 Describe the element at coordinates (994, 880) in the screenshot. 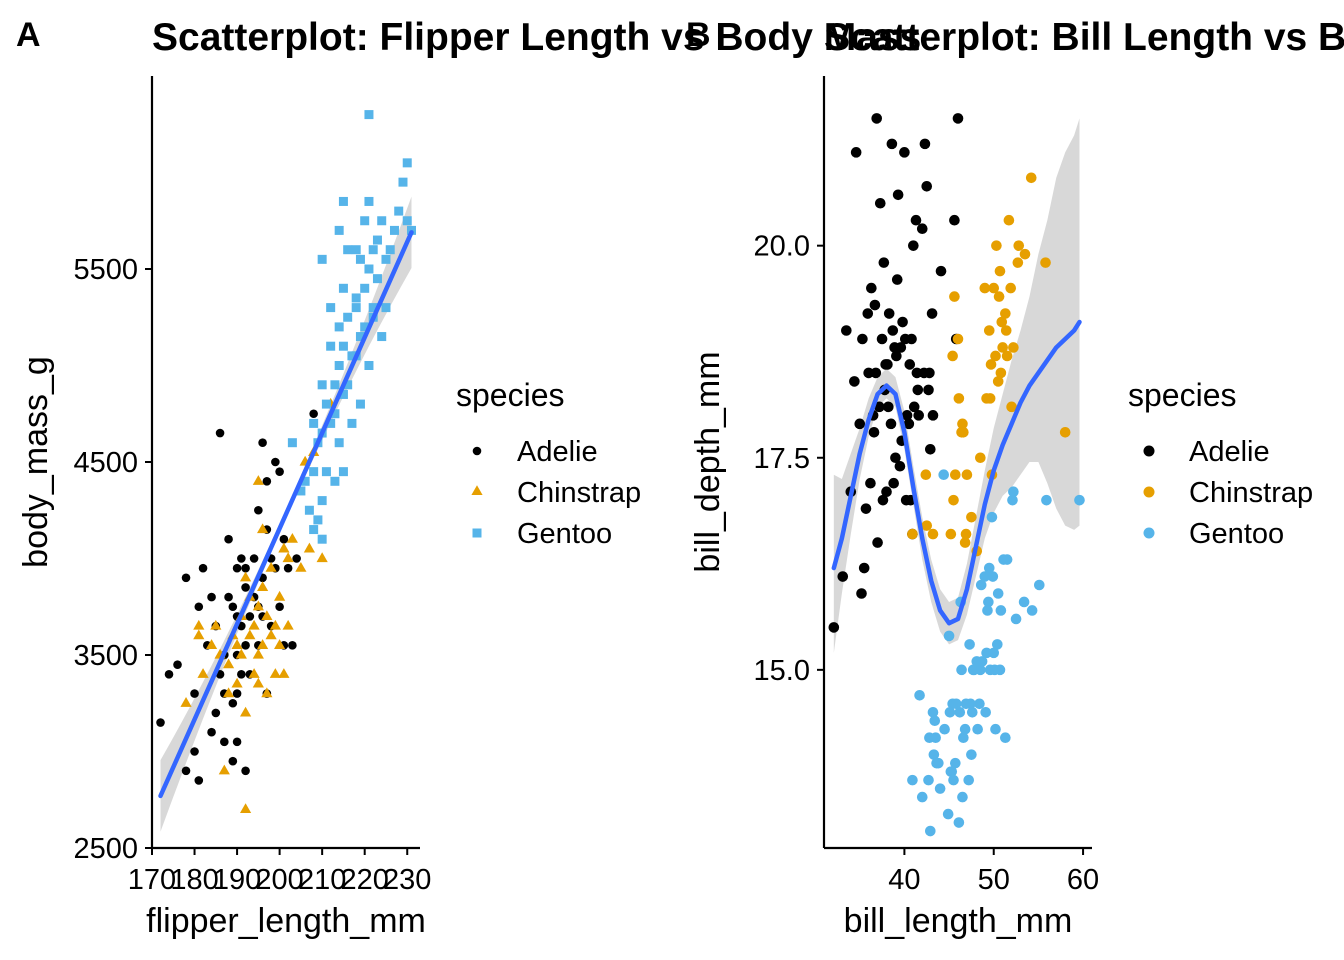

I see `x-tick-label: 50` at that location.